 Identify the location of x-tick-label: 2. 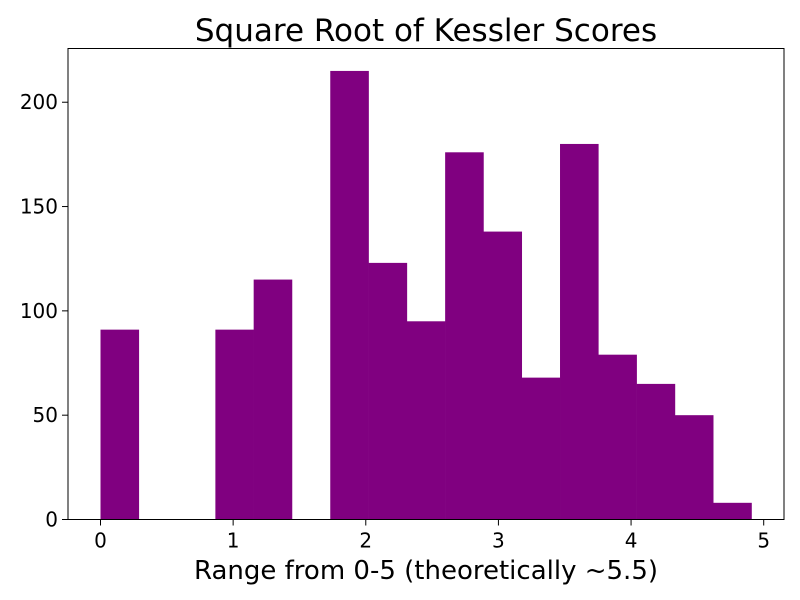
(365, 541).